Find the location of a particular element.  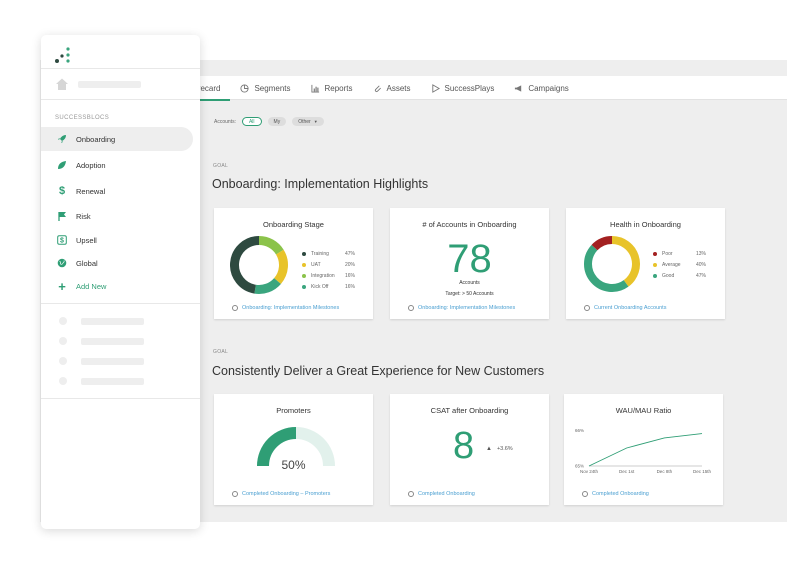

tab-reports: Reports is located at coordinates (332, 88).